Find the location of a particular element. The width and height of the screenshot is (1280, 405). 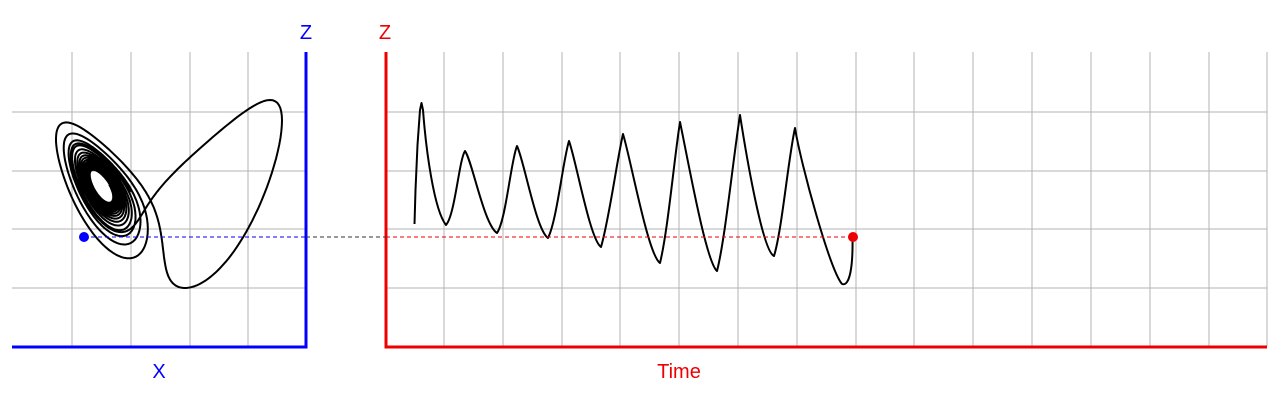

phase-space-current-point-marker is located at coordinates (84, 237).